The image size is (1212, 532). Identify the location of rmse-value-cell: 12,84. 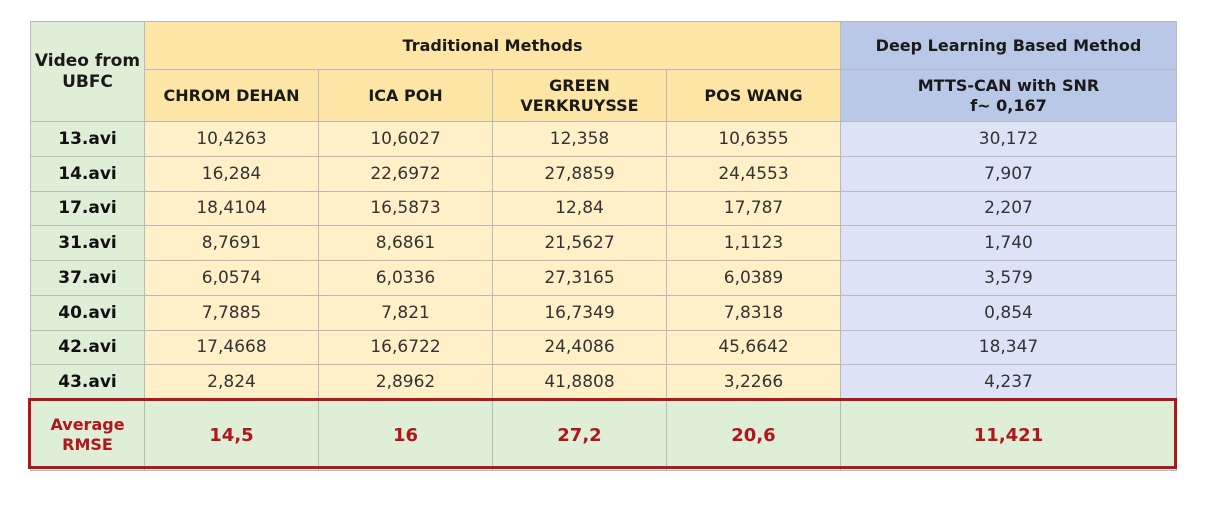
(579, 208).